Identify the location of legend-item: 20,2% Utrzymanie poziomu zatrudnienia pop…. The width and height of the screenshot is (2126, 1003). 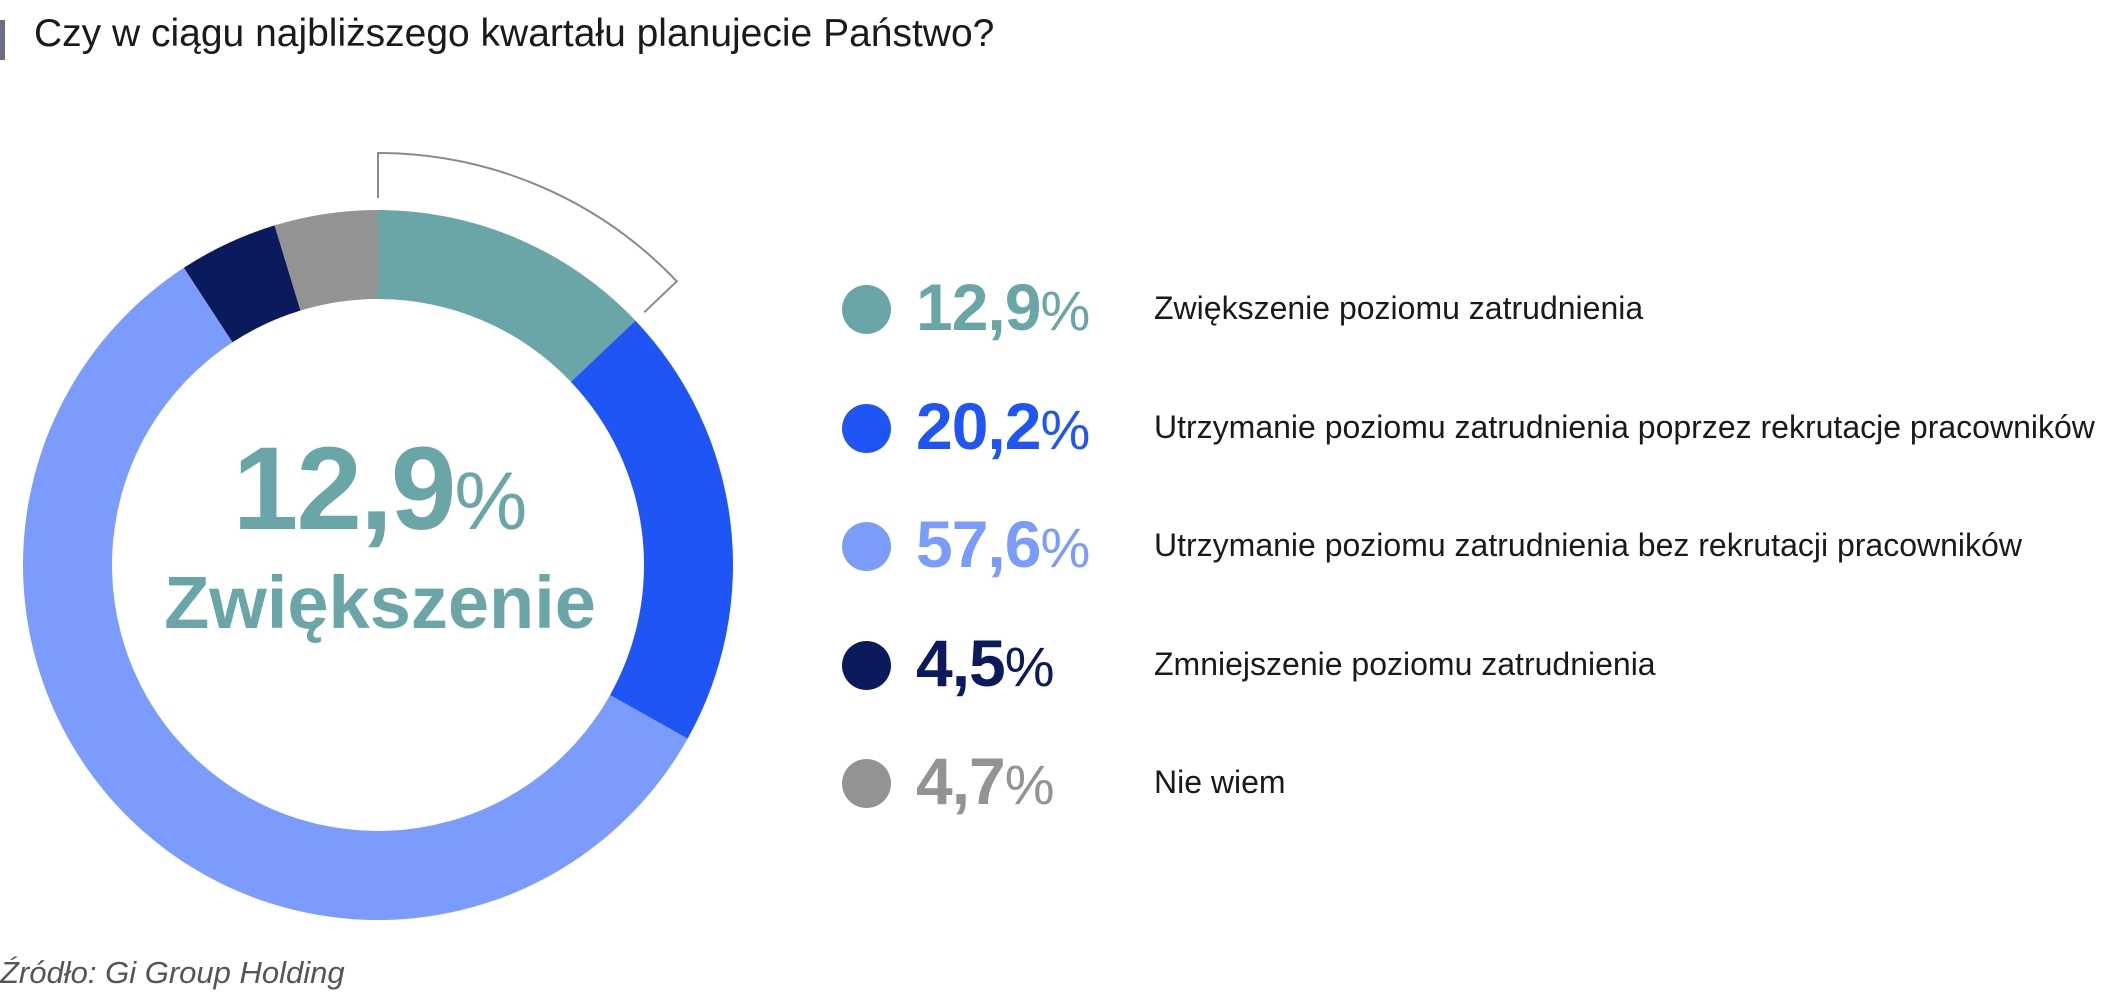
(1482, 446).